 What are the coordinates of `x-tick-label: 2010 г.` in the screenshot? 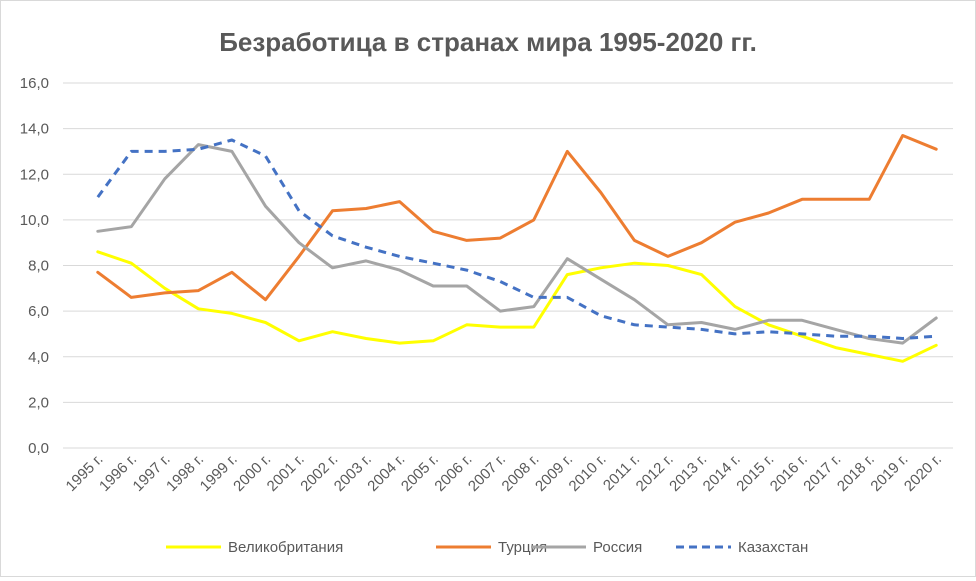 It's located at (588, 473).